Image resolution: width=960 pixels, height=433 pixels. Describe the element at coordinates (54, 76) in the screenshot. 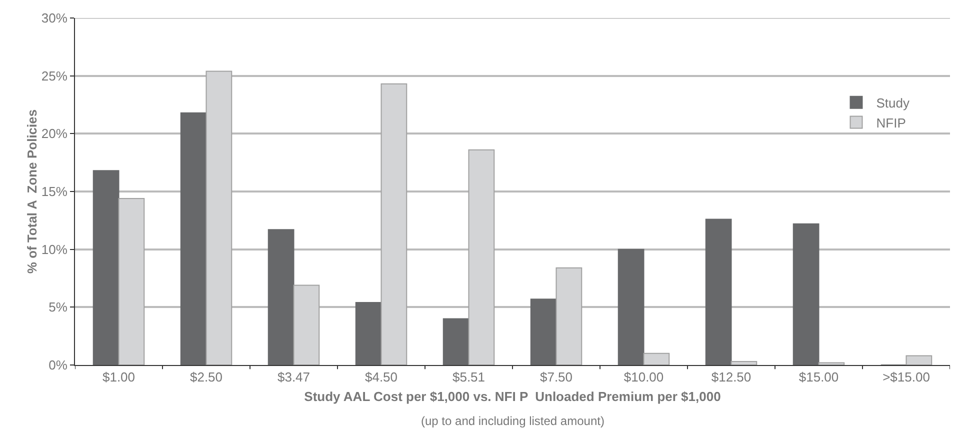

I see `y-tick-label: 25%` at that location.